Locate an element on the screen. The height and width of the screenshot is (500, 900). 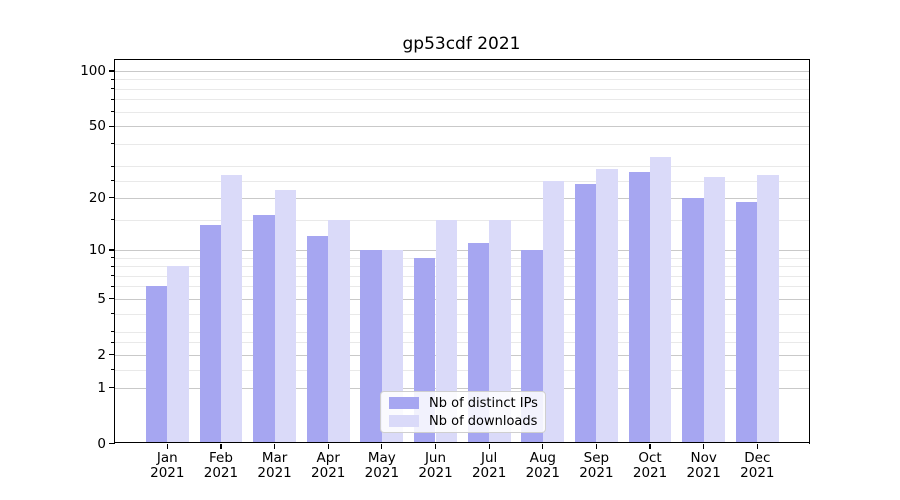
bar-distinct-ips-sep is located at coordinates (586, 313).